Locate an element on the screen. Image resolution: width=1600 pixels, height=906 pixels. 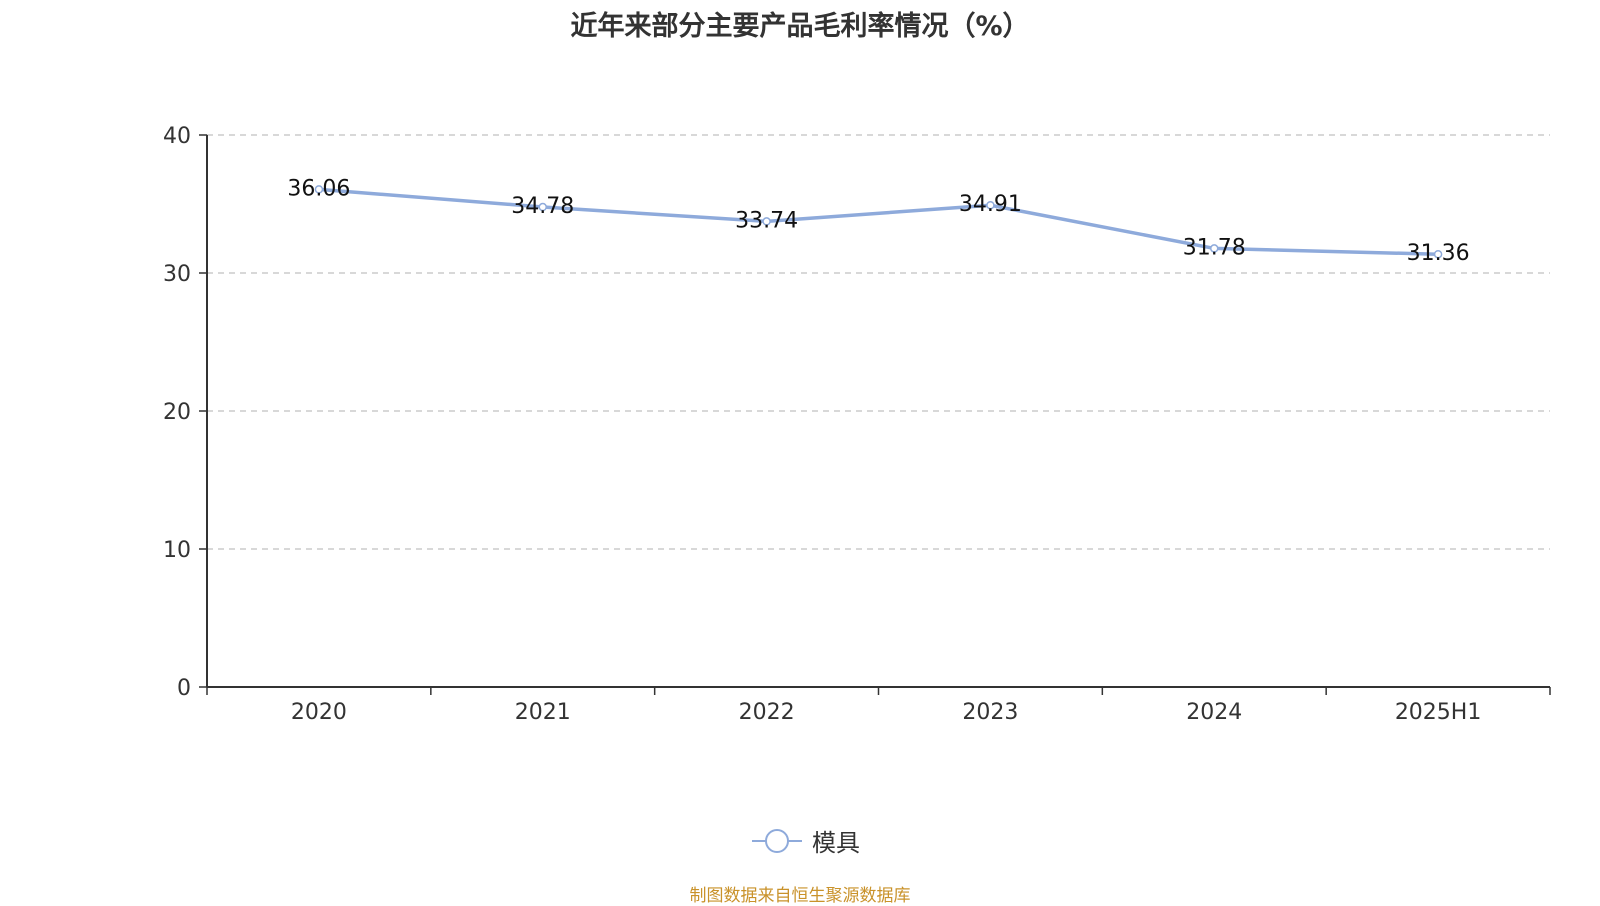
x-tick-label: 2023 is located at coordinates (990, 712).